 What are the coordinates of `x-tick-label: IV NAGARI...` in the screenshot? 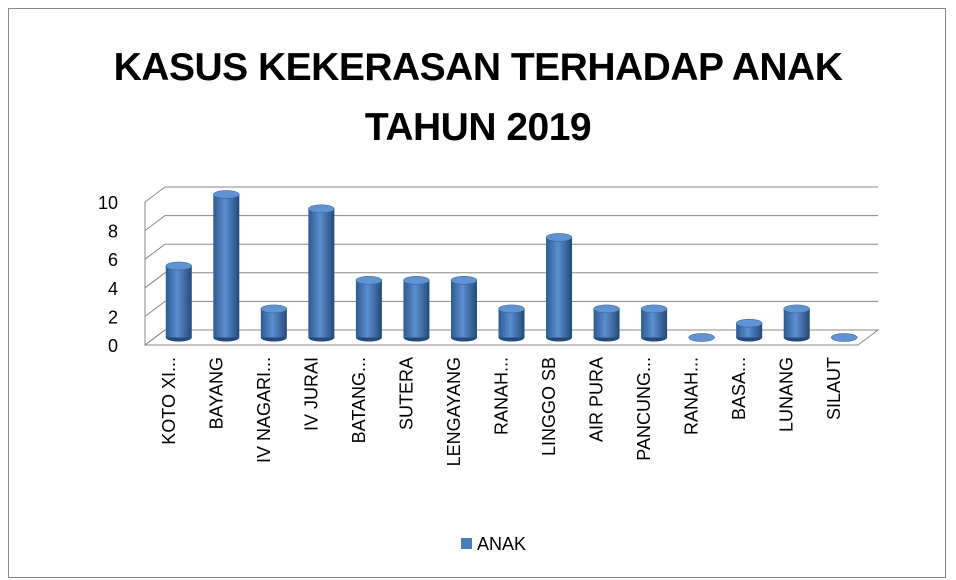 It's located at (264, 410).